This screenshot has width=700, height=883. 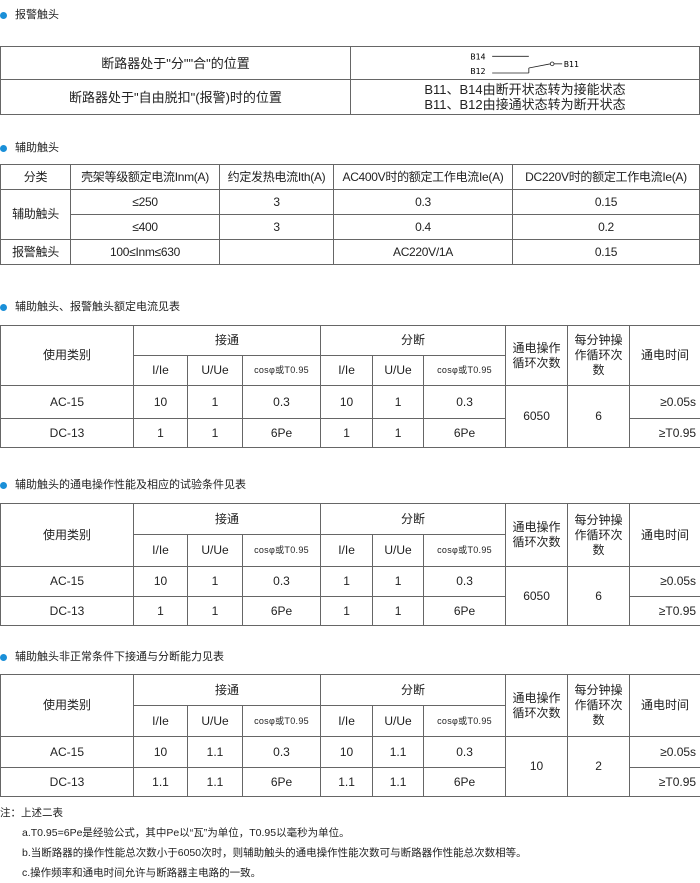 What do you see at coordinates (37, 148) in the screenshot?
I see `heading-text: 辅助触头` at bounding box center [37, 148].